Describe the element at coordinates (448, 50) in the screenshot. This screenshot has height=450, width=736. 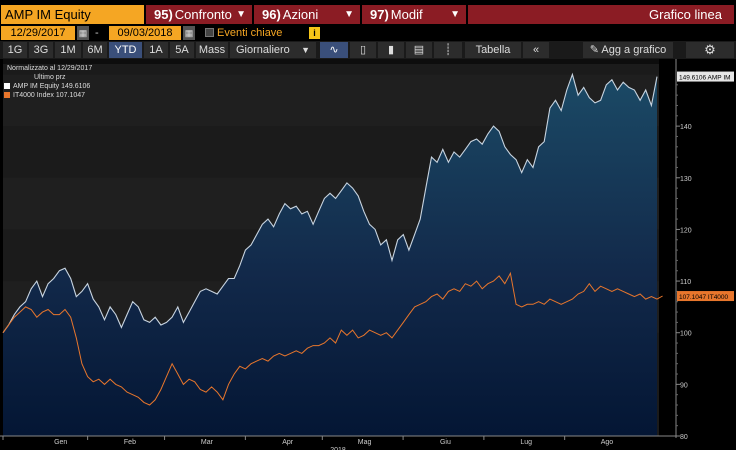
I see `hlc-icon: ┊` at that location.